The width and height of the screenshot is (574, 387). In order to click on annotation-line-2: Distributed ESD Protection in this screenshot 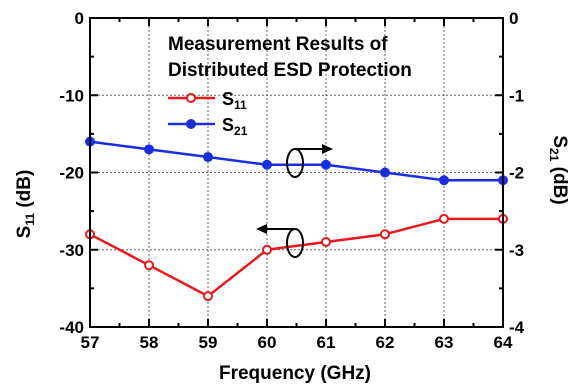, I will do `click(290, 70)`.